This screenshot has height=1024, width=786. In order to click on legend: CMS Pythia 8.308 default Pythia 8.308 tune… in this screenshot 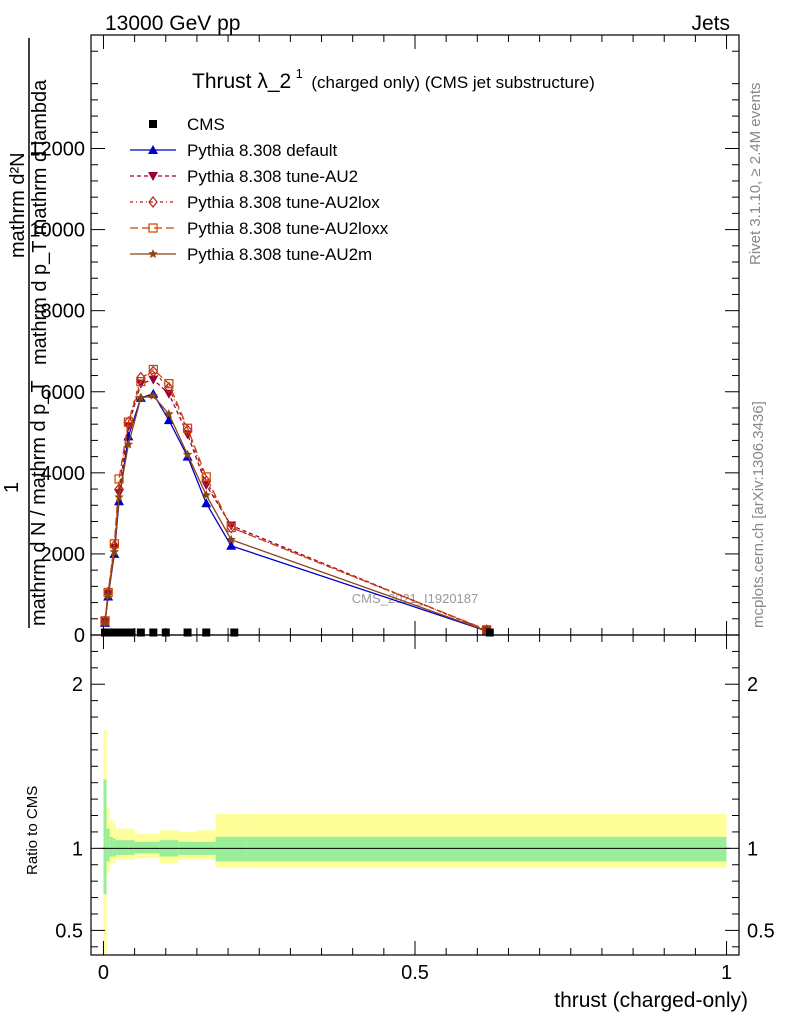, I will do `click(259, 189)`.